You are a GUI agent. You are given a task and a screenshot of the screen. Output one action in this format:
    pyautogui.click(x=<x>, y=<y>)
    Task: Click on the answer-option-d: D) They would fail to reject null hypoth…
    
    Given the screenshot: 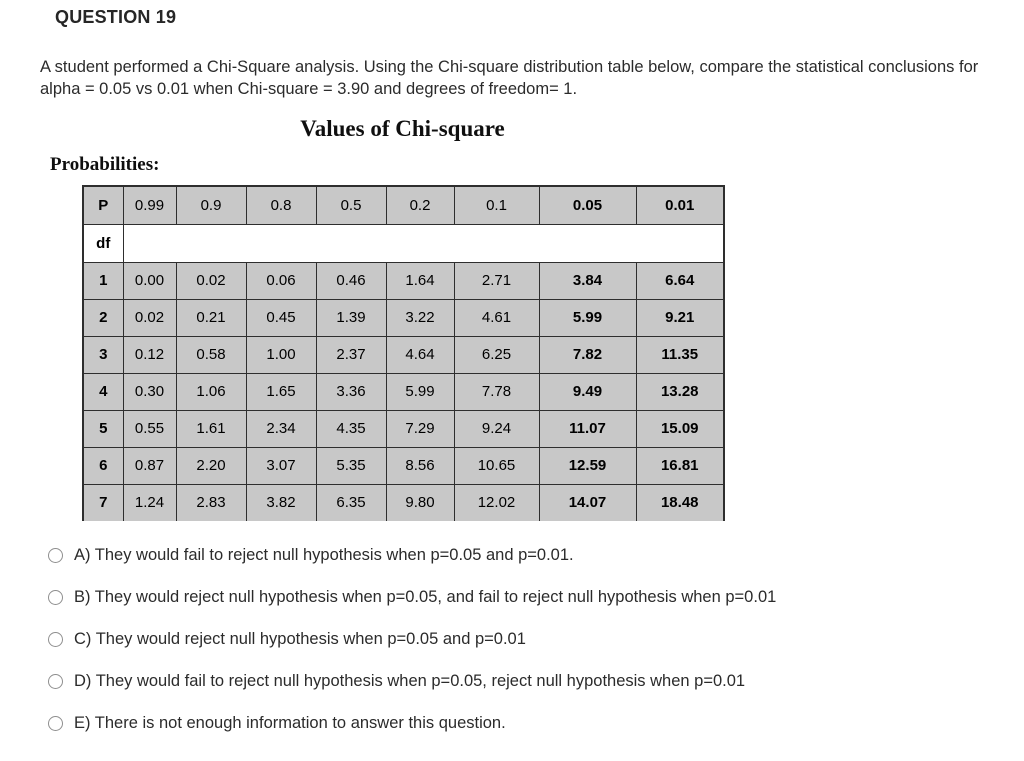 What is the action you would take?
    pyautogui.click(x=536, y=681)
    